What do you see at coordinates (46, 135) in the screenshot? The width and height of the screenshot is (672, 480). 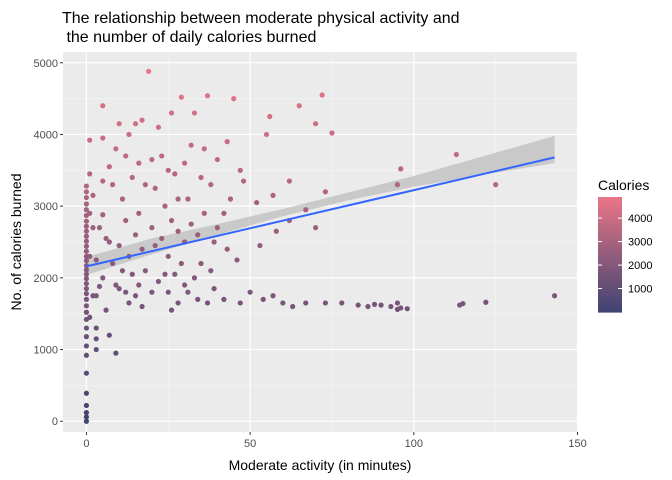 I see `y-tick-label: 4000` at bounding box center [46, 135].